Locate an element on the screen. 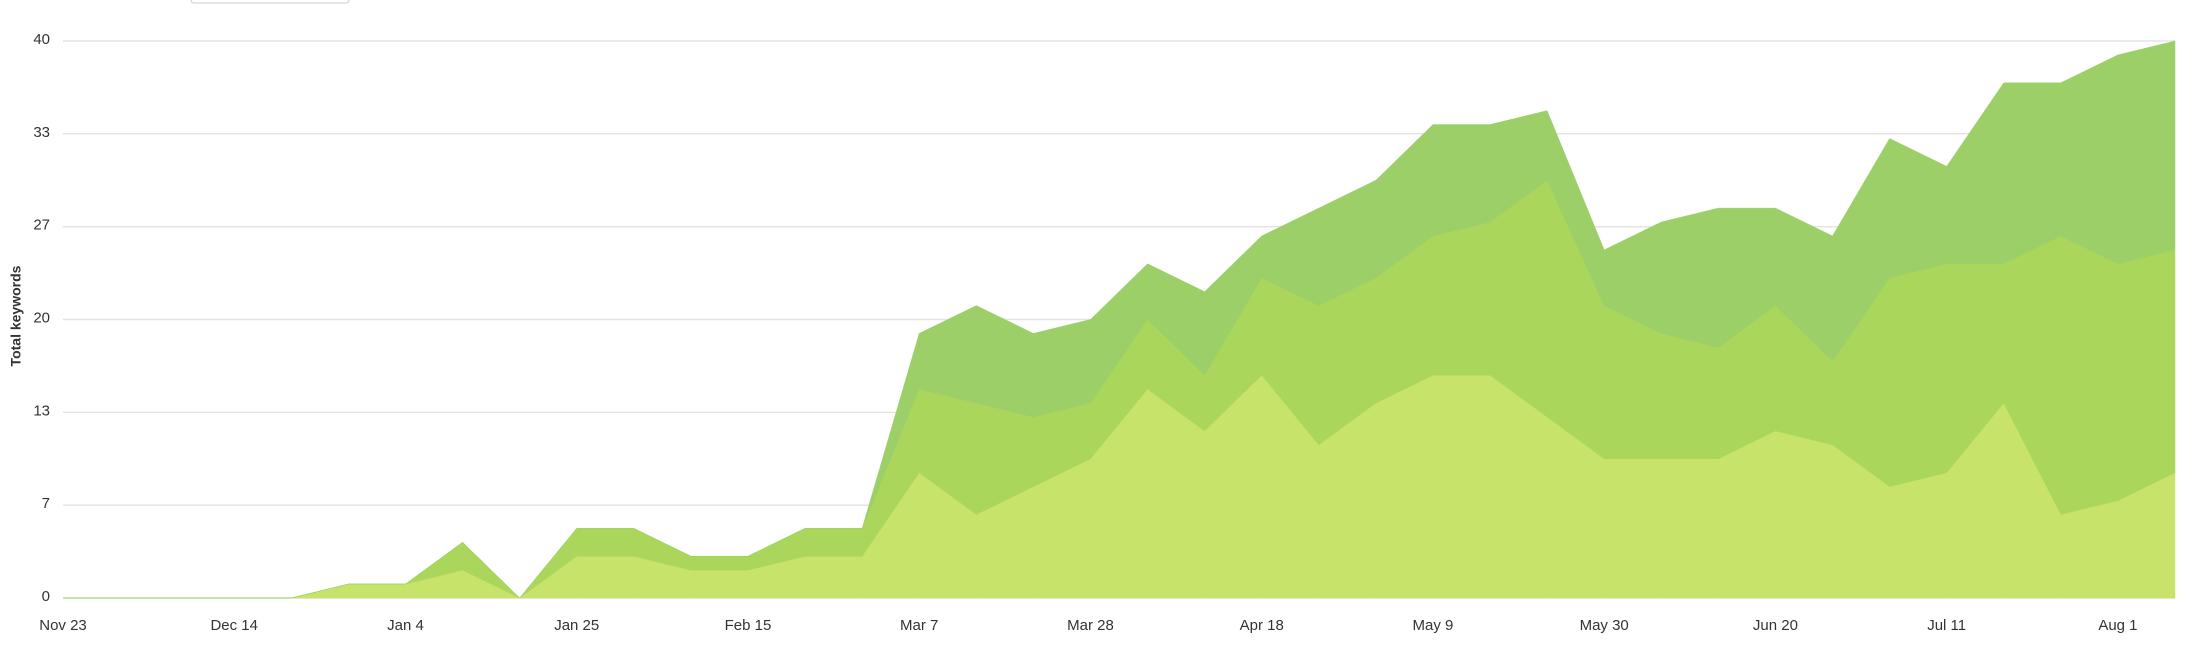 The height and width of the screenshot is (658, 2200). x-tick-label: Mar 28 is located at coordinates (1090, 625).